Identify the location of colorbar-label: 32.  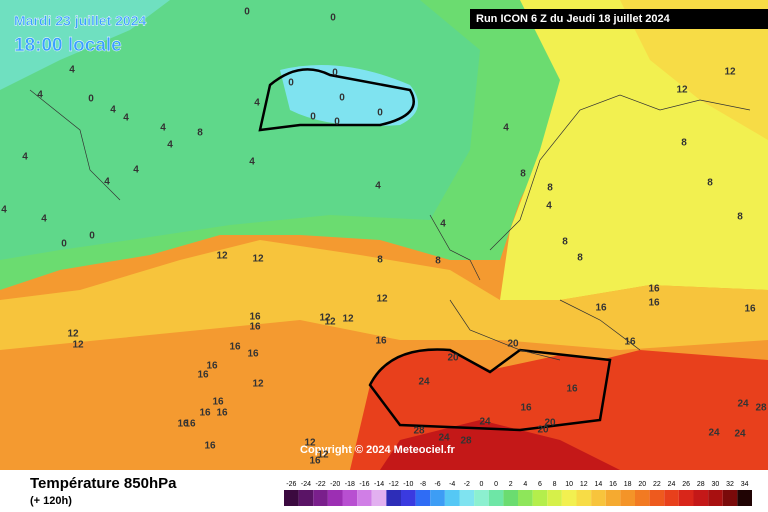
(730, 484).